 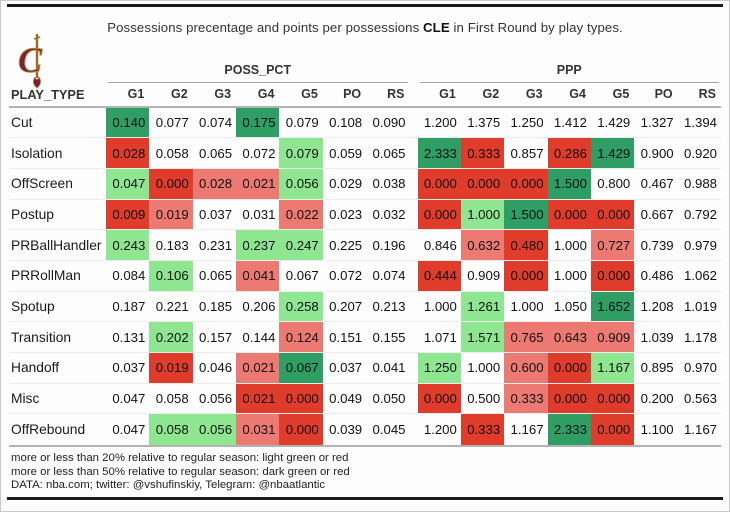 What do you see at coordinates (344, 399) in the screenshot?
I see `cell-poss-pct-po: 0.049` at bounding box center [344, 399].